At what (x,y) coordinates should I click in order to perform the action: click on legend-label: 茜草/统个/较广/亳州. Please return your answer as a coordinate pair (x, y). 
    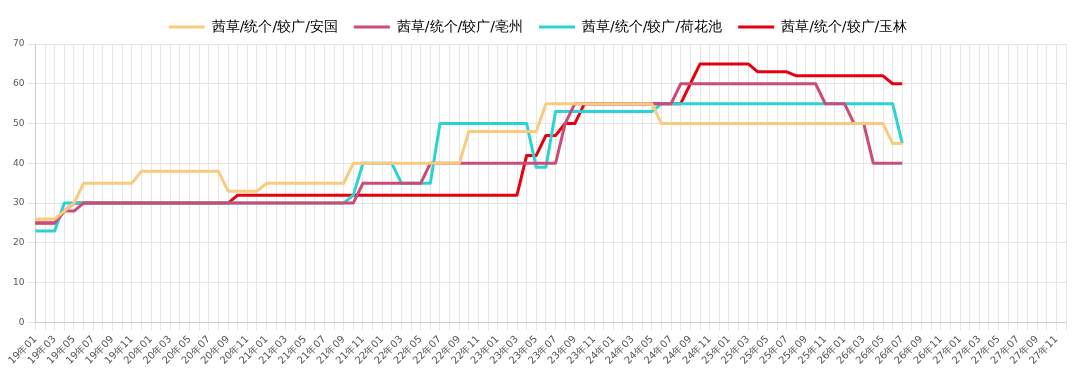
    Looking at the image, I should click on (460, 25).